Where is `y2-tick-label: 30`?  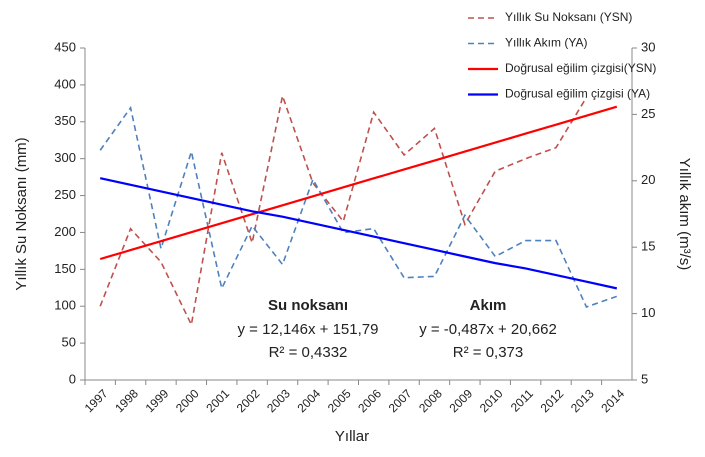
y2-tick-label: 30 is located at coordinates (648, 46).